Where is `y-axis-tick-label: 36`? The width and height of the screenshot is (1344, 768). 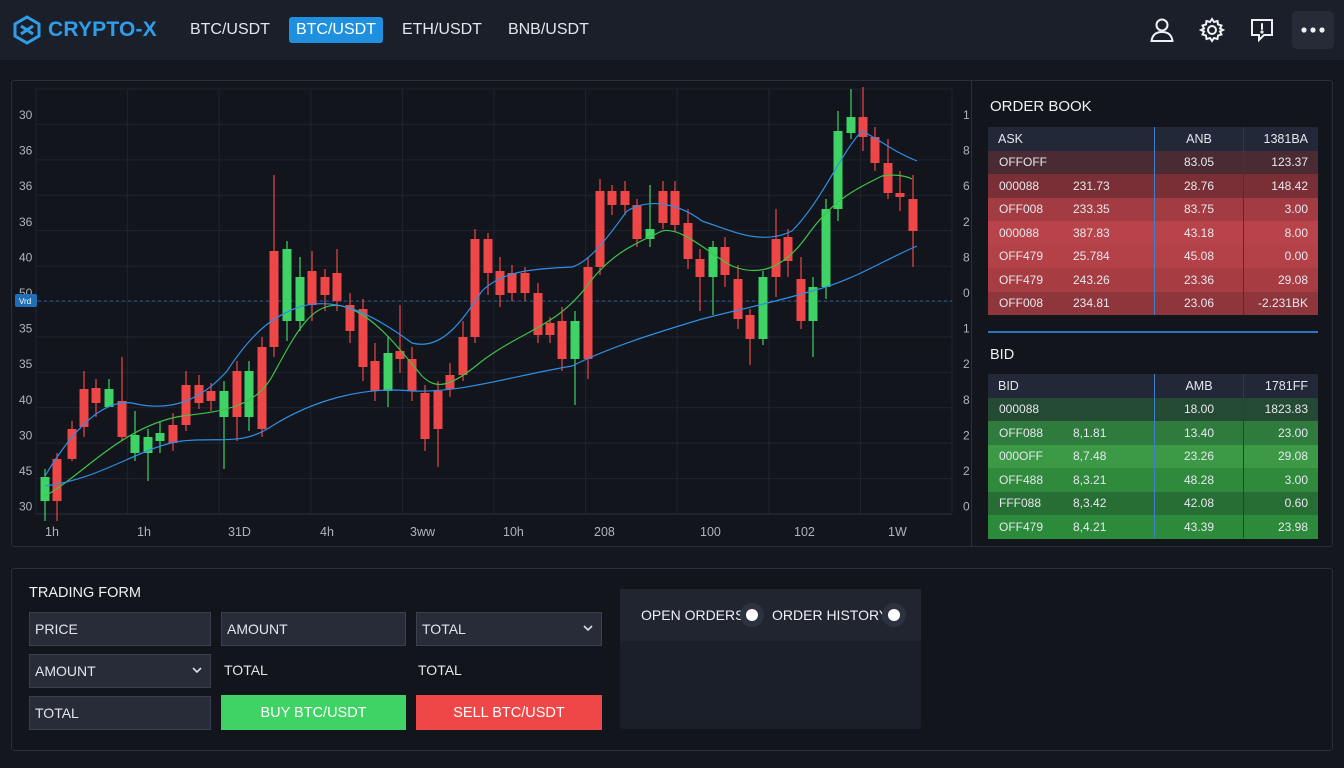
y-axis-tick-label: 36 is located at coordinates (26, 222).